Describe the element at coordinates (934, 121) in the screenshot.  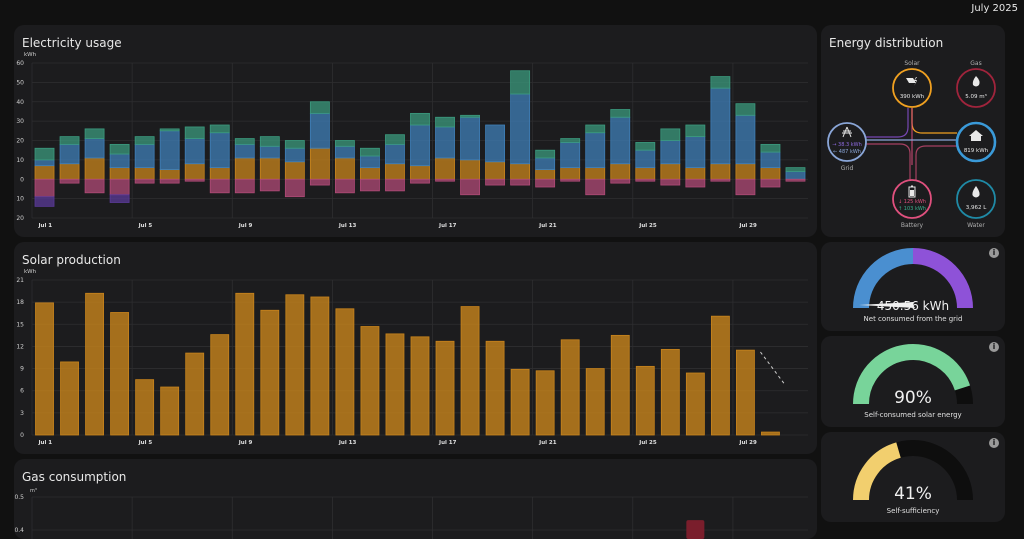
I see `flow-solar-home` at that location.